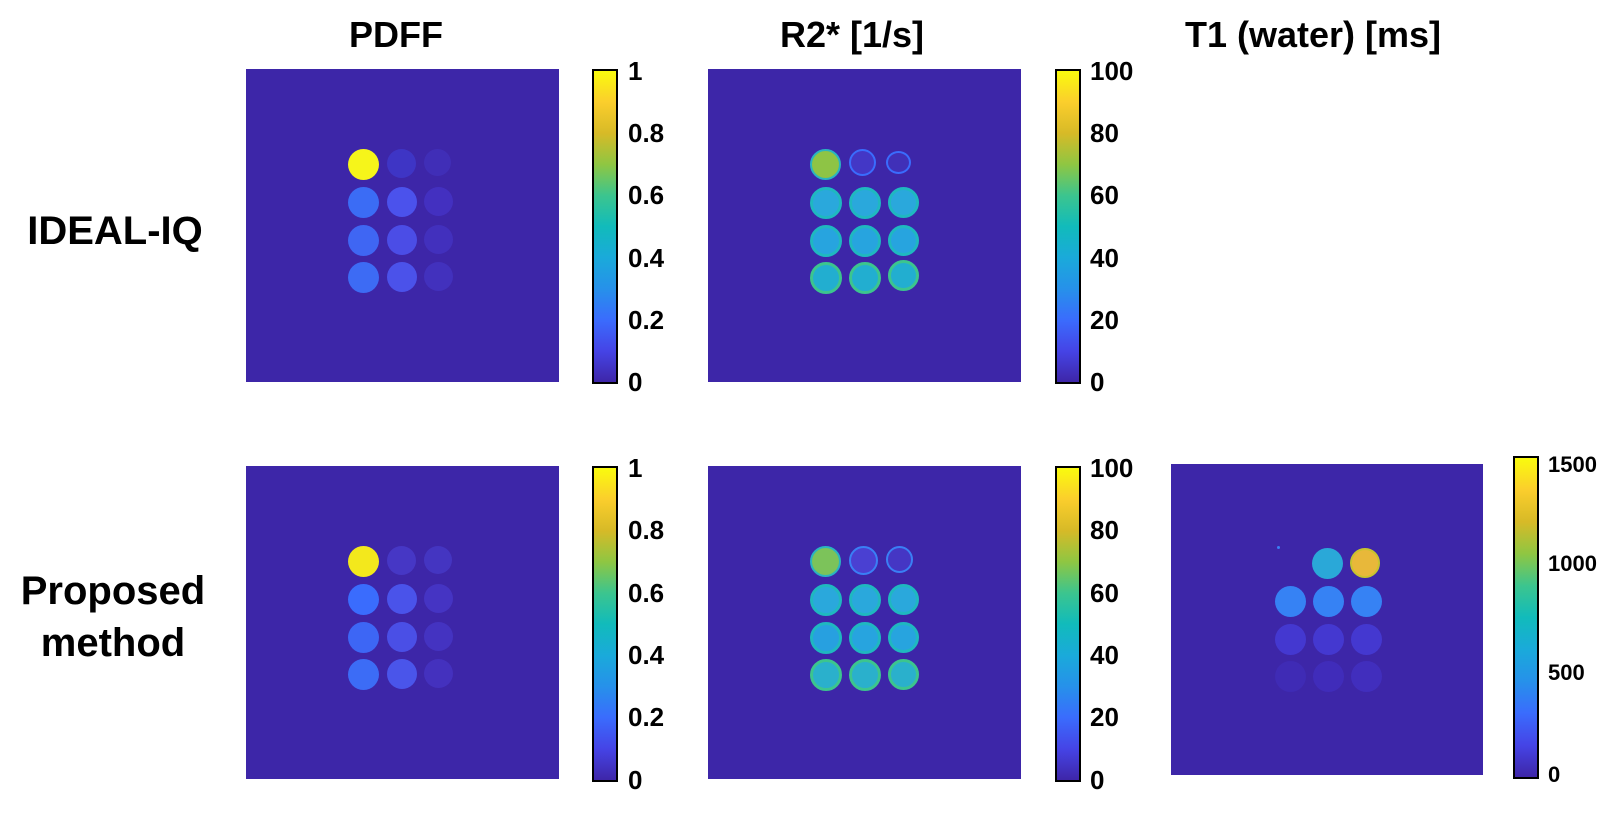 This screenshot has height=819, width=1618. Describe the element at coordinates (1572, 464) in the screenshot. I see `tick-label: 1500` at that location.